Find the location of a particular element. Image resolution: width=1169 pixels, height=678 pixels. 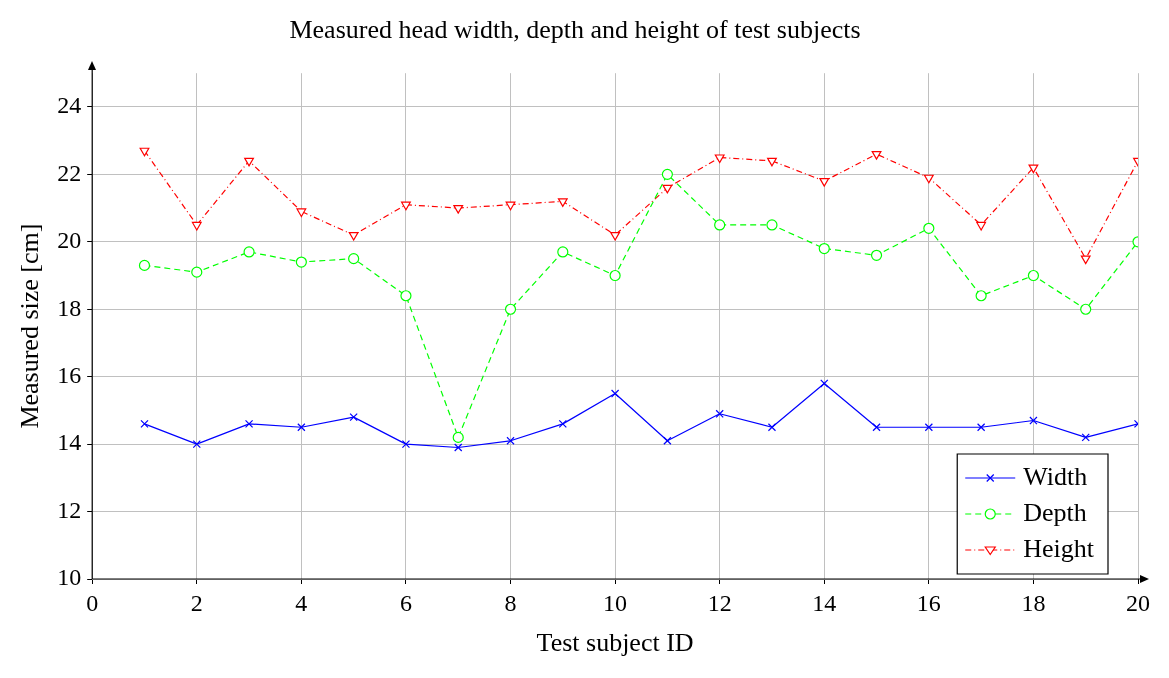

x-tick-label: 10 is located at coordinates (615, 602).